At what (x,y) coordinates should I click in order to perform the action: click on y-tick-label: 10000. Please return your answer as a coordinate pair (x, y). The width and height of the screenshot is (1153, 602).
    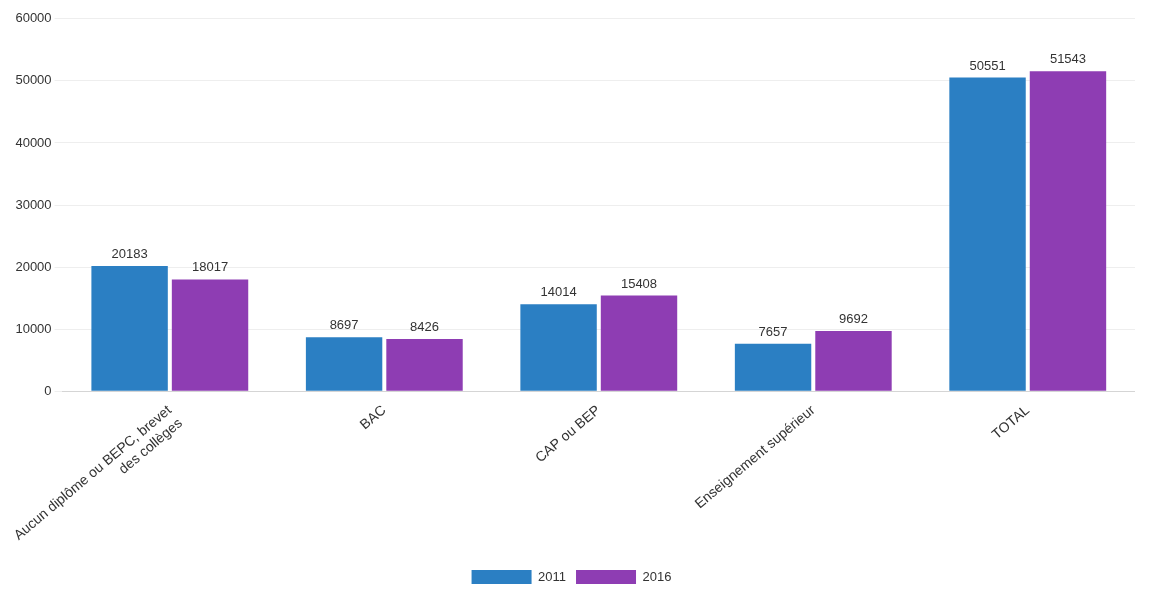
    Looking at the image, I should click on (33, 328).